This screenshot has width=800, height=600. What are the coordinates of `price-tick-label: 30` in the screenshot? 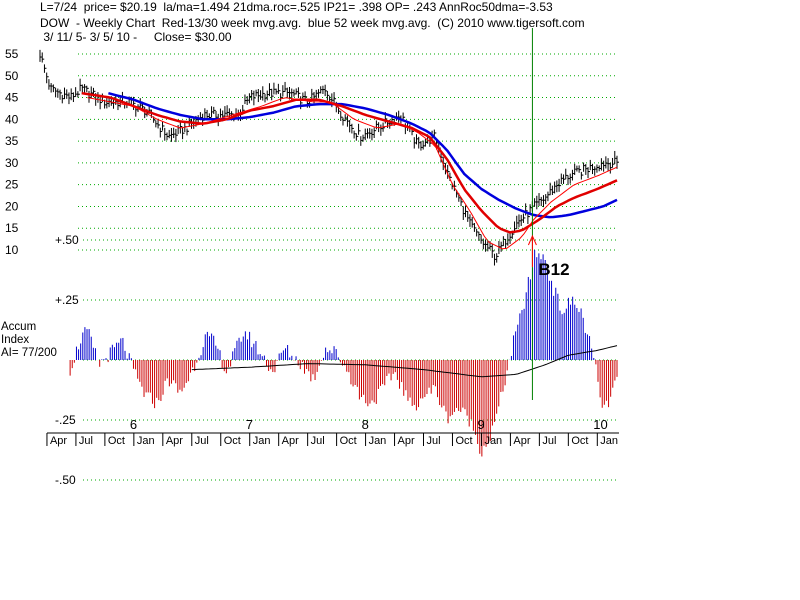 It's located at (12, 163).